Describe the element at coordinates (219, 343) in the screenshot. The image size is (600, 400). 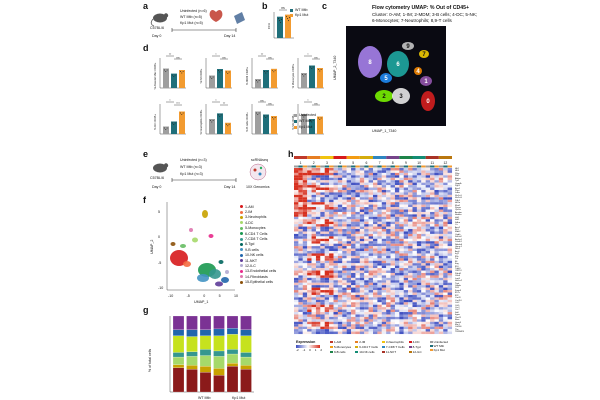
I see `g-segment-9-b-cells` at that location.